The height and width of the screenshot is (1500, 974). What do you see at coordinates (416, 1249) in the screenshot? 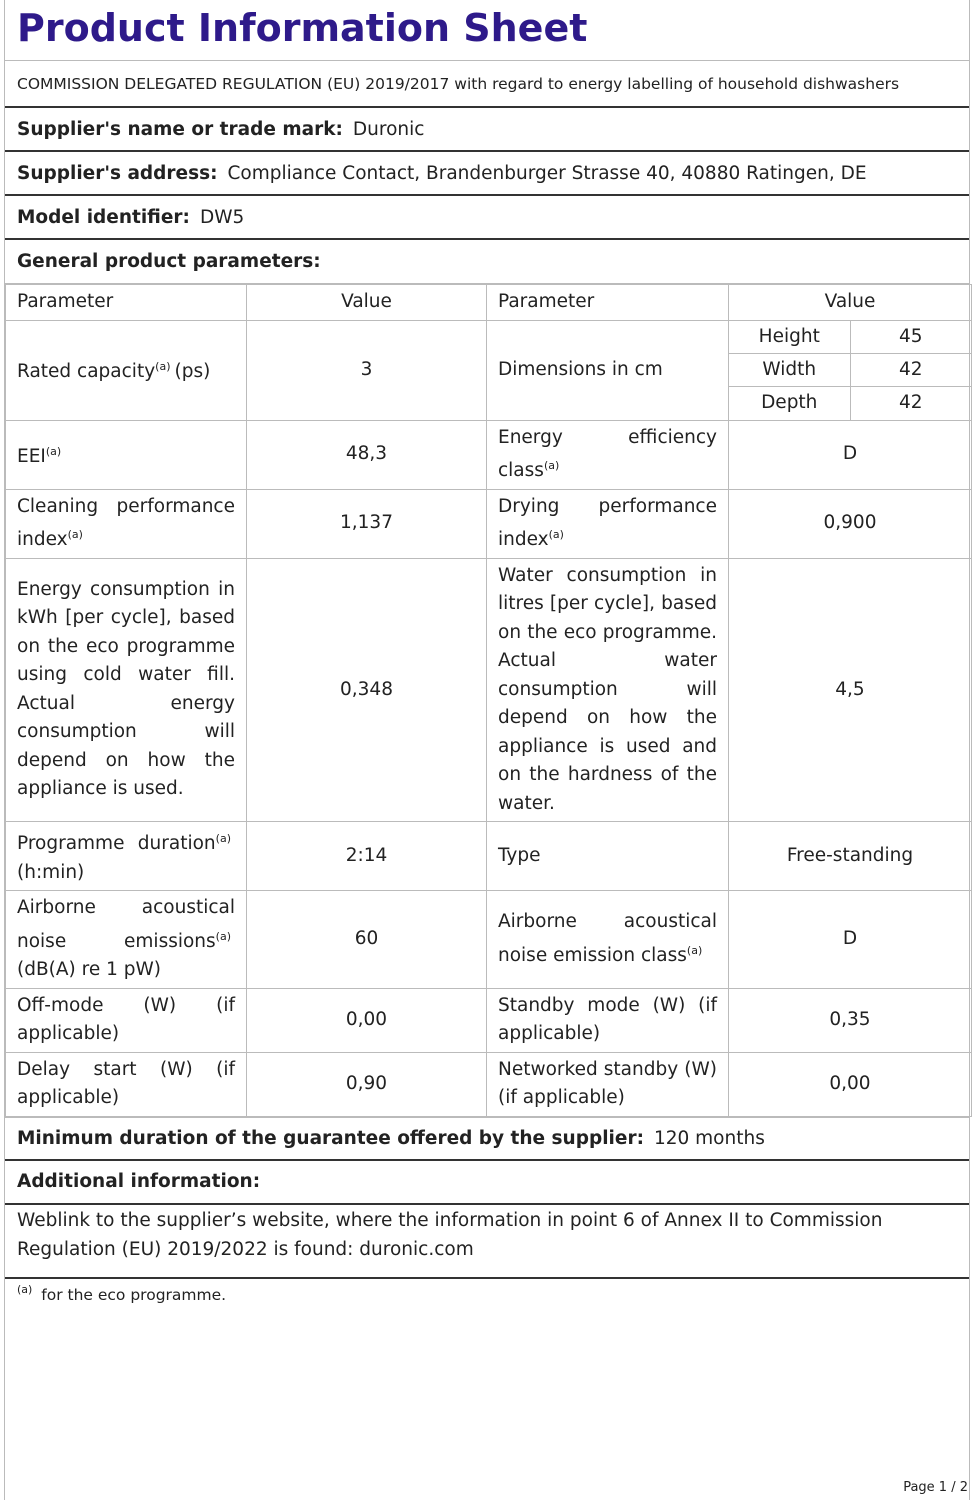
I see `text: duronic.com` at bounding box center [416, 1249].